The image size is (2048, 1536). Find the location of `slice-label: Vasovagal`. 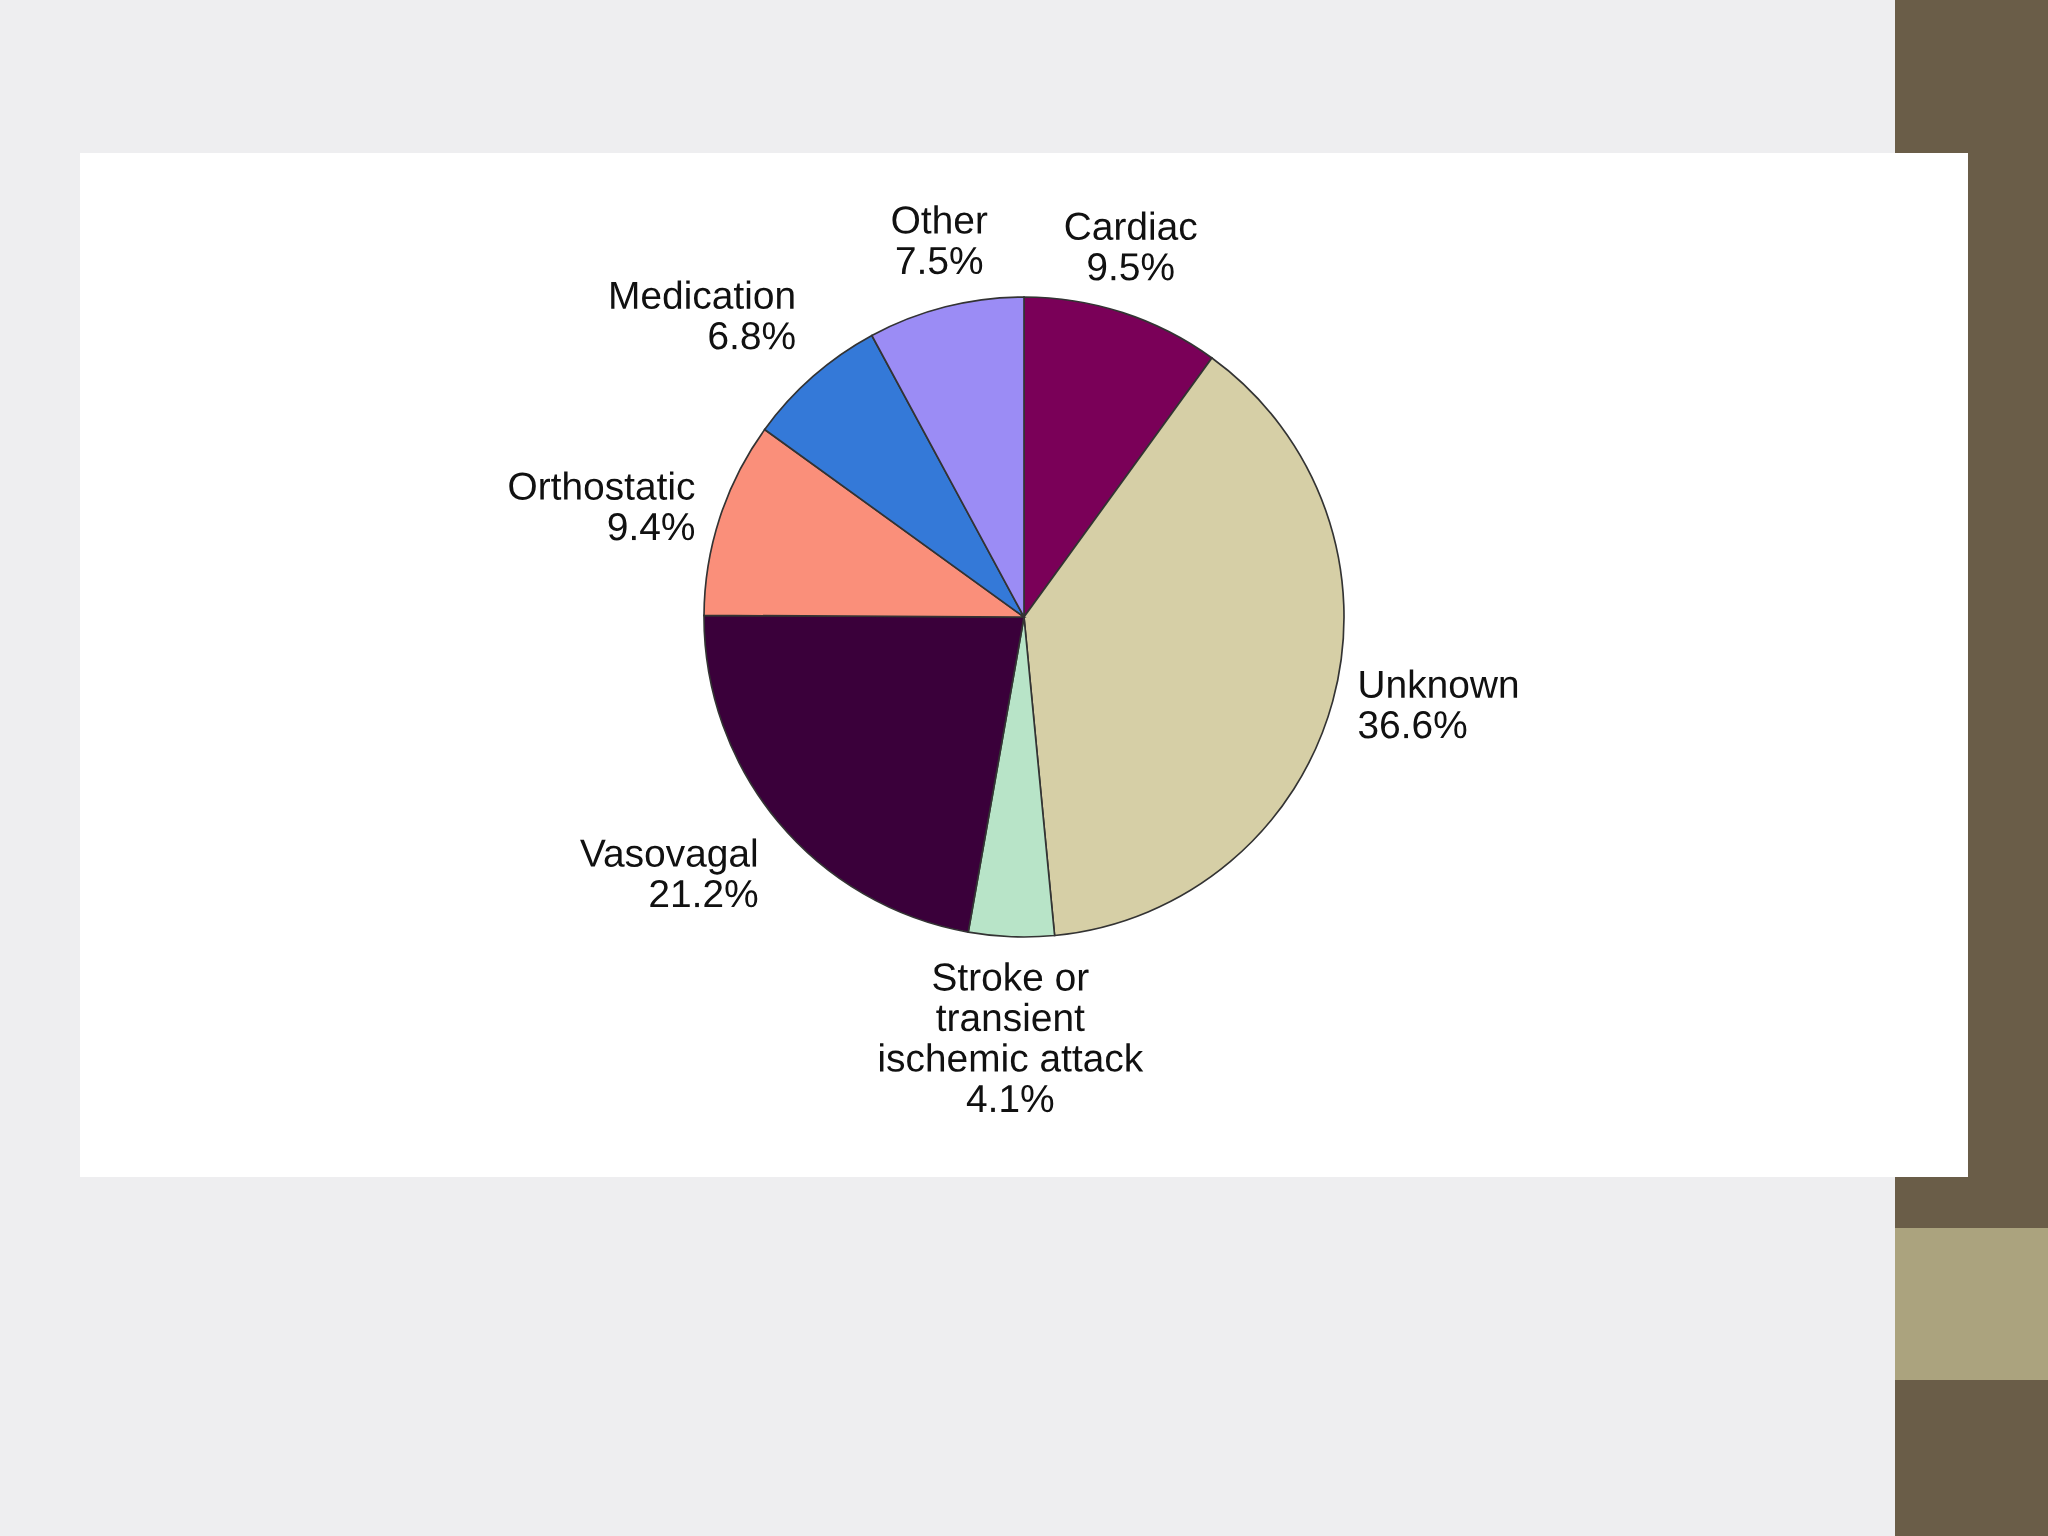

slice-label: Vasovagal is located at coordinates (668, 856).